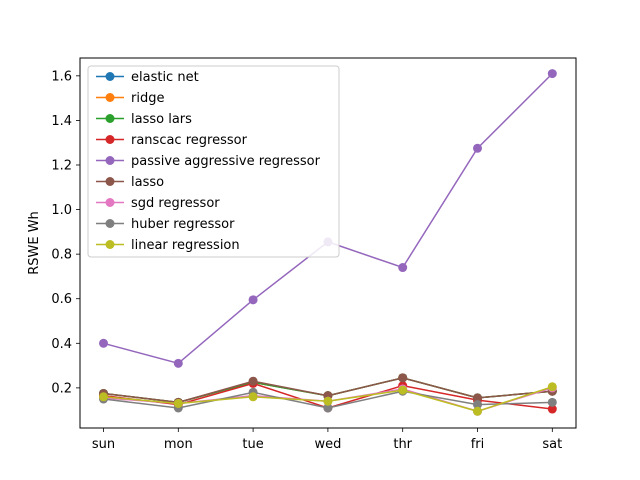 This screenshot has height=480, width=640. Describe the element at coordinates (161, 119) in the screenshot. I see `legend-label: lasso lars` at that location.